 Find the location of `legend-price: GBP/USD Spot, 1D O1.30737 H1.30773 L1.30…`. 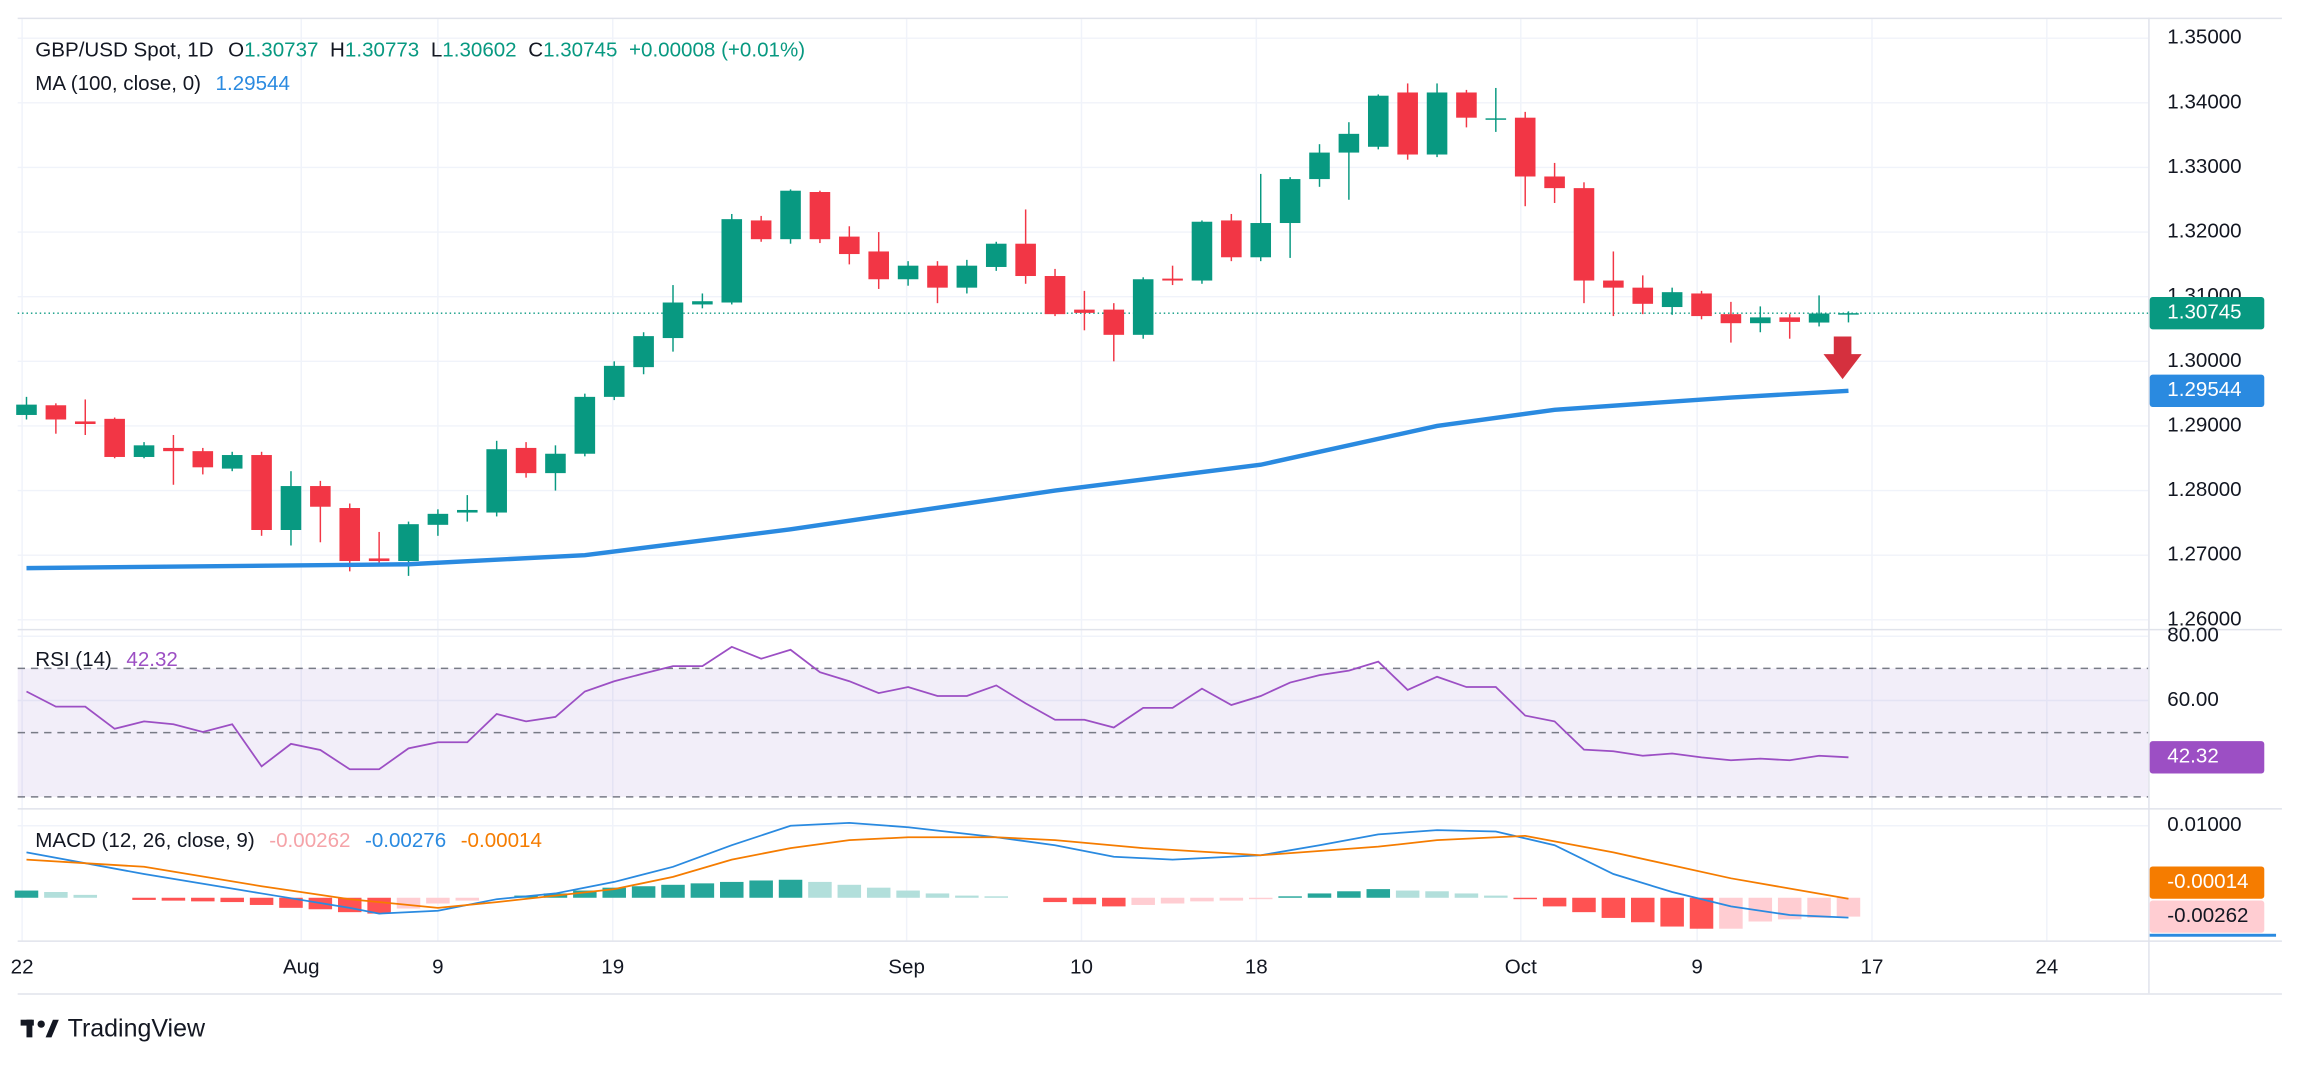

legend-price: GBP/USD Spot, 1D O1.30737 H1.30773 L1.30… is located at coordinates (420, 50).